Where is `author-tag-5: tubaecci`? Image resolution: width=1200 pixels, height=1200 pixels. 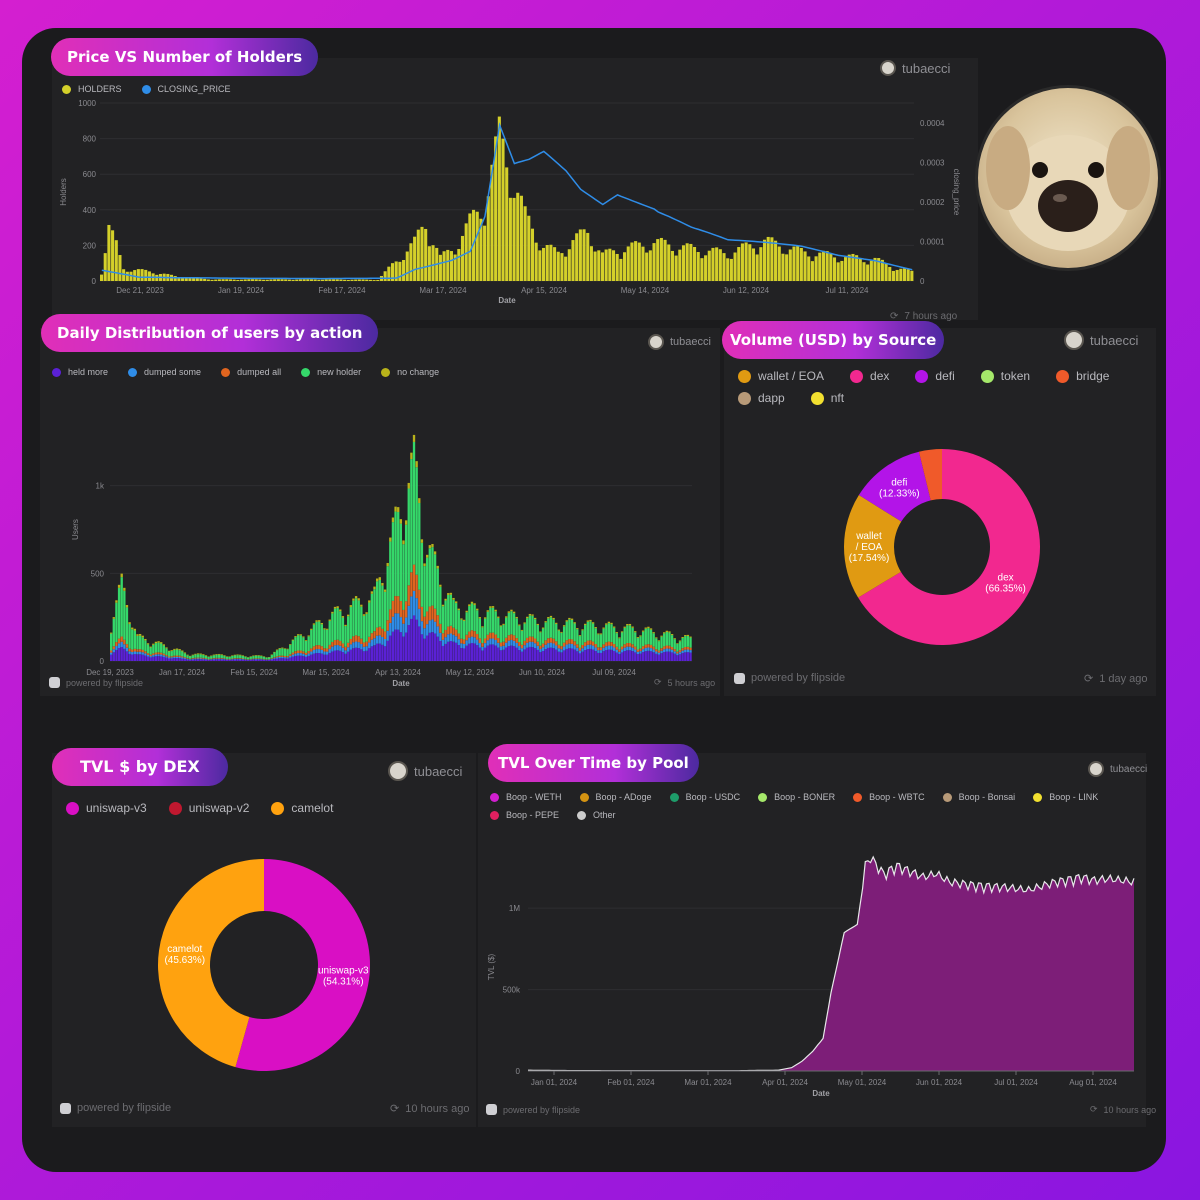
author-tag-5: tubaecci is located at coordinates (1117, 769).